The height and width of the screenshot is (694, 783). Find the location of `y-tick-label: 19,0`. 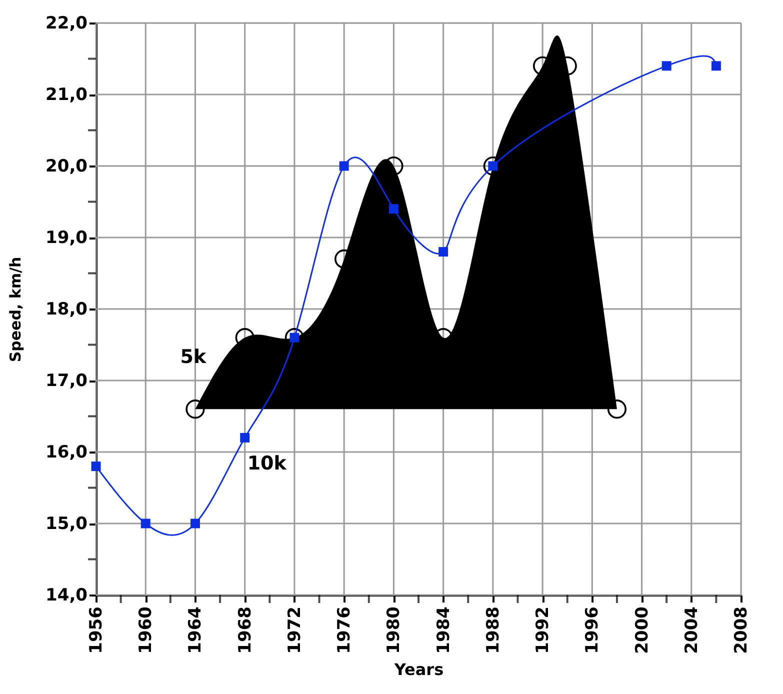

y-tick-label: 19,0 is located at coordinates (67, 238).